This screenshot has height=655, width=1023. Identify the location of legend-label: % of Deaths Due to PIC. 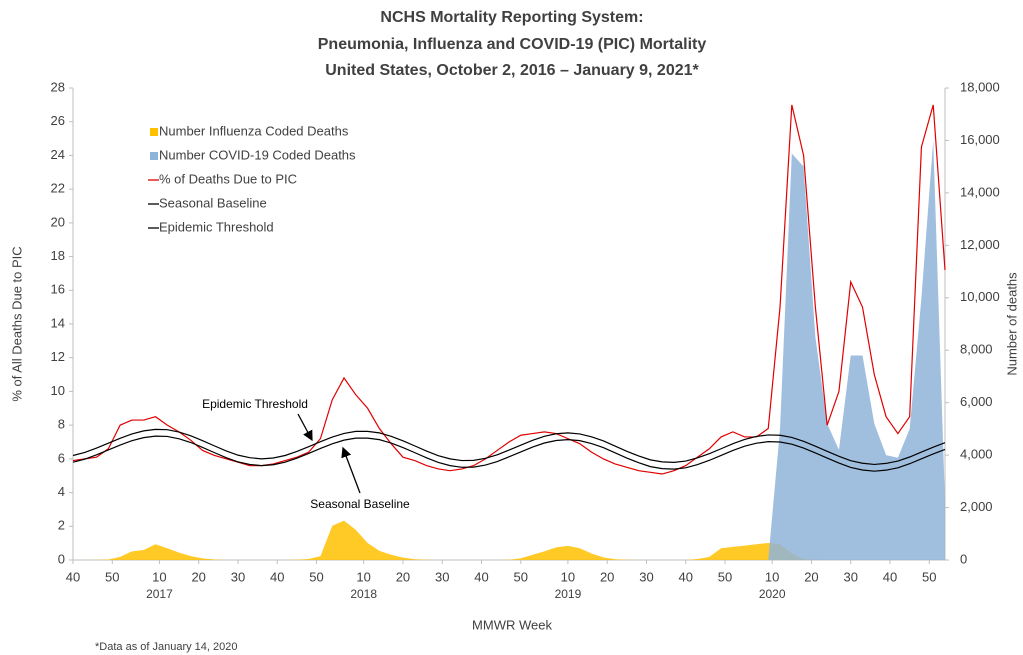
(228, 178).